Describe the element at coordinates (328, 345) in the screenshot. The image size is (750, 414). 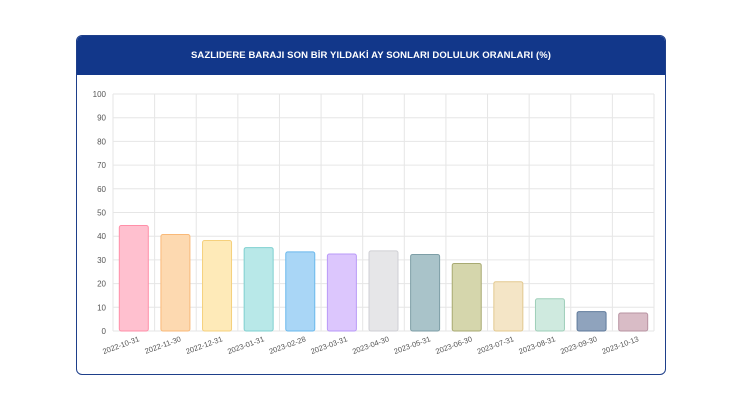
I see `x-tick-label: 2023-03-31` at that location.